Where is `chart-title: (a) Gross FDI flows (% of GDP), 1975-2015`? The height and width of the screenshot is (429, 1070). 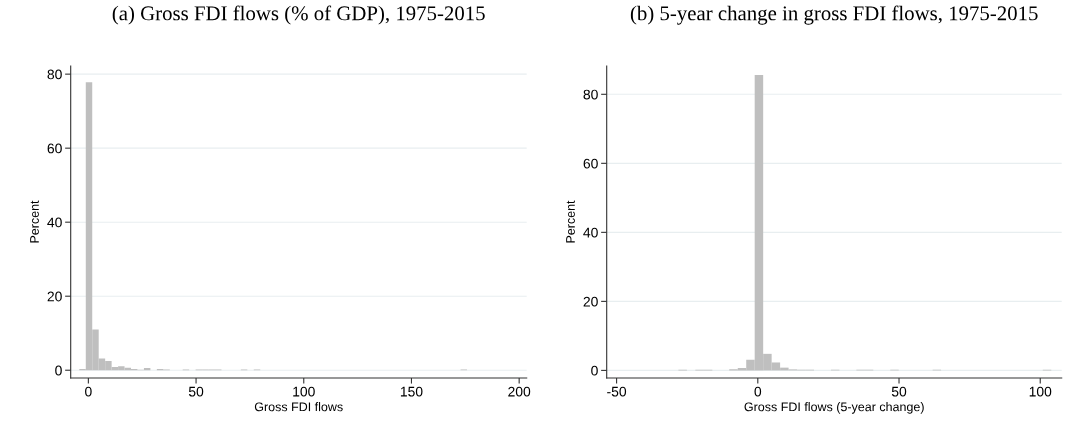
chart-title: (a) Gross FDI flows (% of GDP), 1975-2015 is located at coordinates (298, 15).